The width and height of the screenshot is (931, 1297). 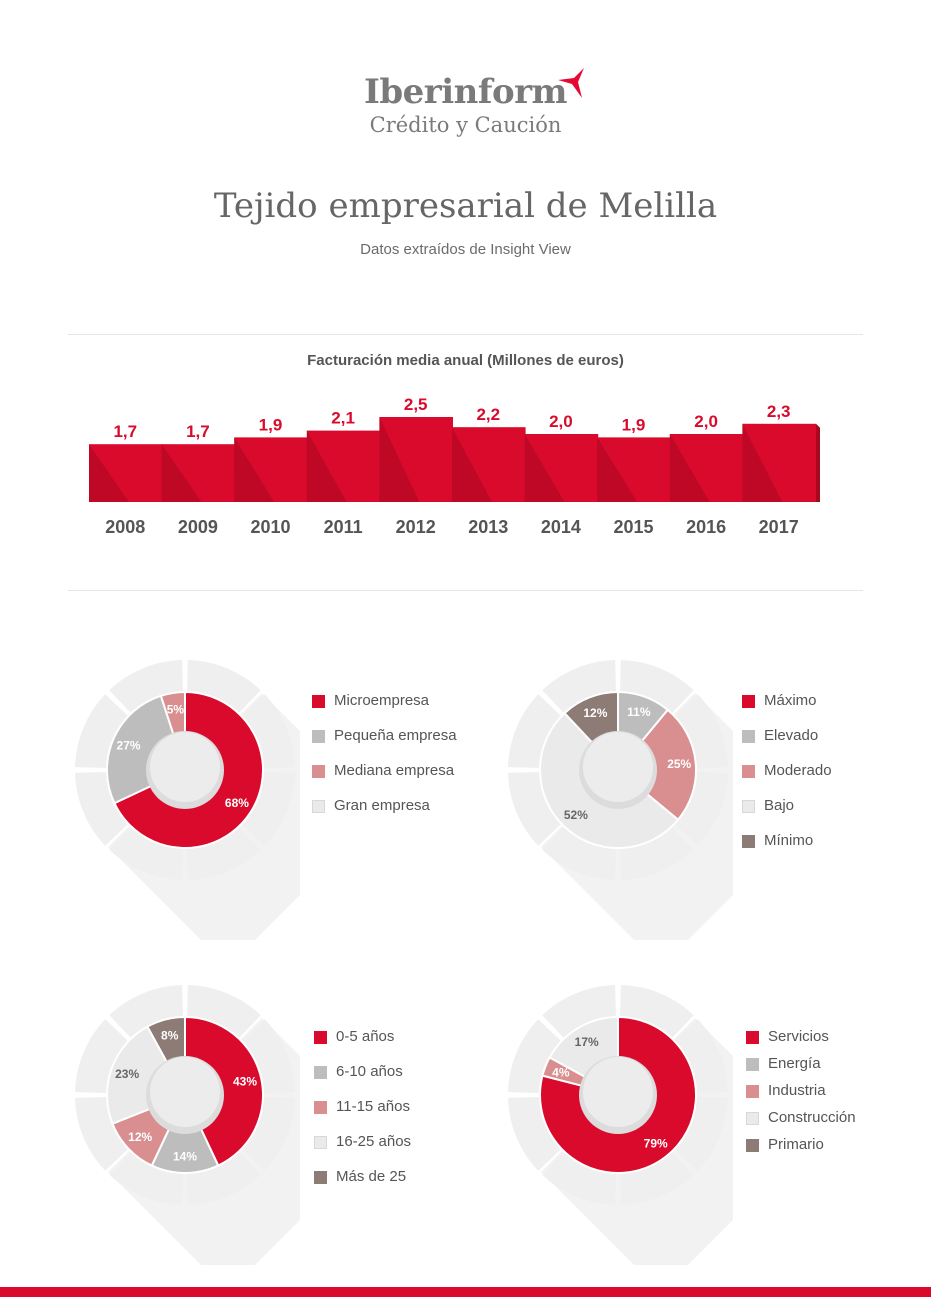 I want to click on legend-label: Microempresa, so click(x=382, y=700).